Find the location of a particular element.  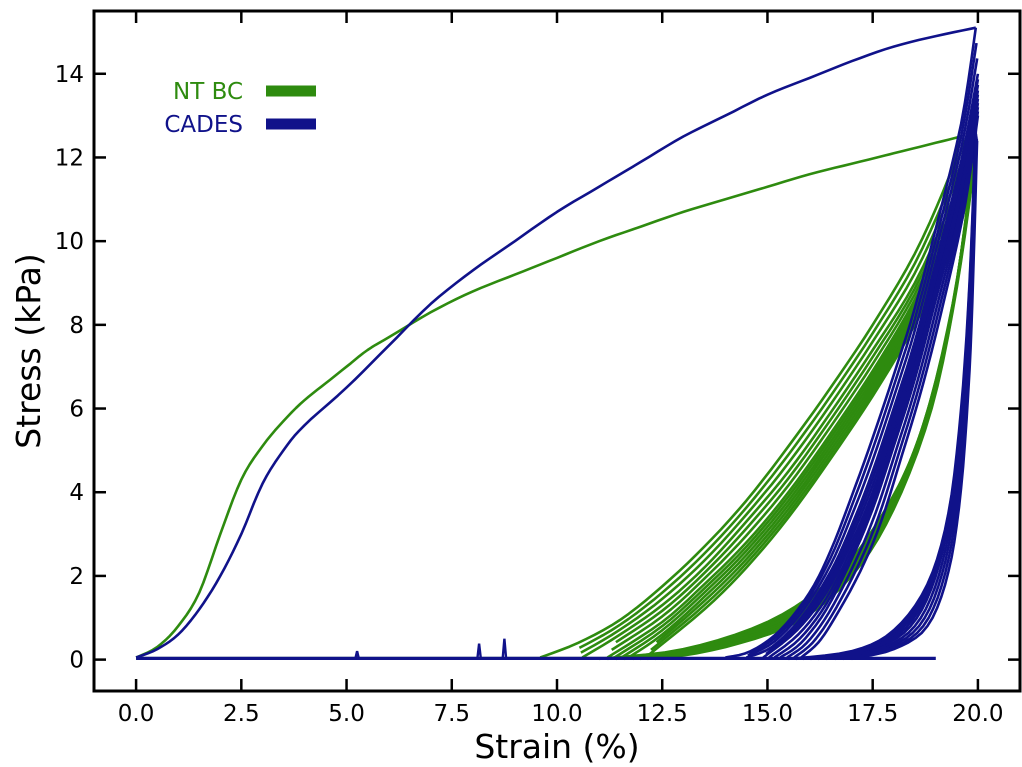

y-tick-label: 6 is located at coordinates (76, 410).